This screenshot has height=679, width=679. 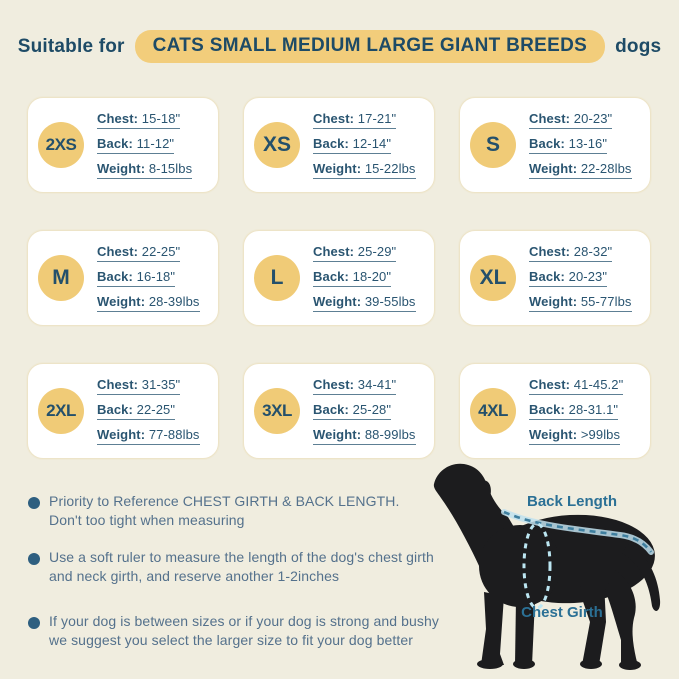 What do you see at coordinates (537, 566) in the screenshot?
I see `chest-girth-line` at bounding box center [537, 566].